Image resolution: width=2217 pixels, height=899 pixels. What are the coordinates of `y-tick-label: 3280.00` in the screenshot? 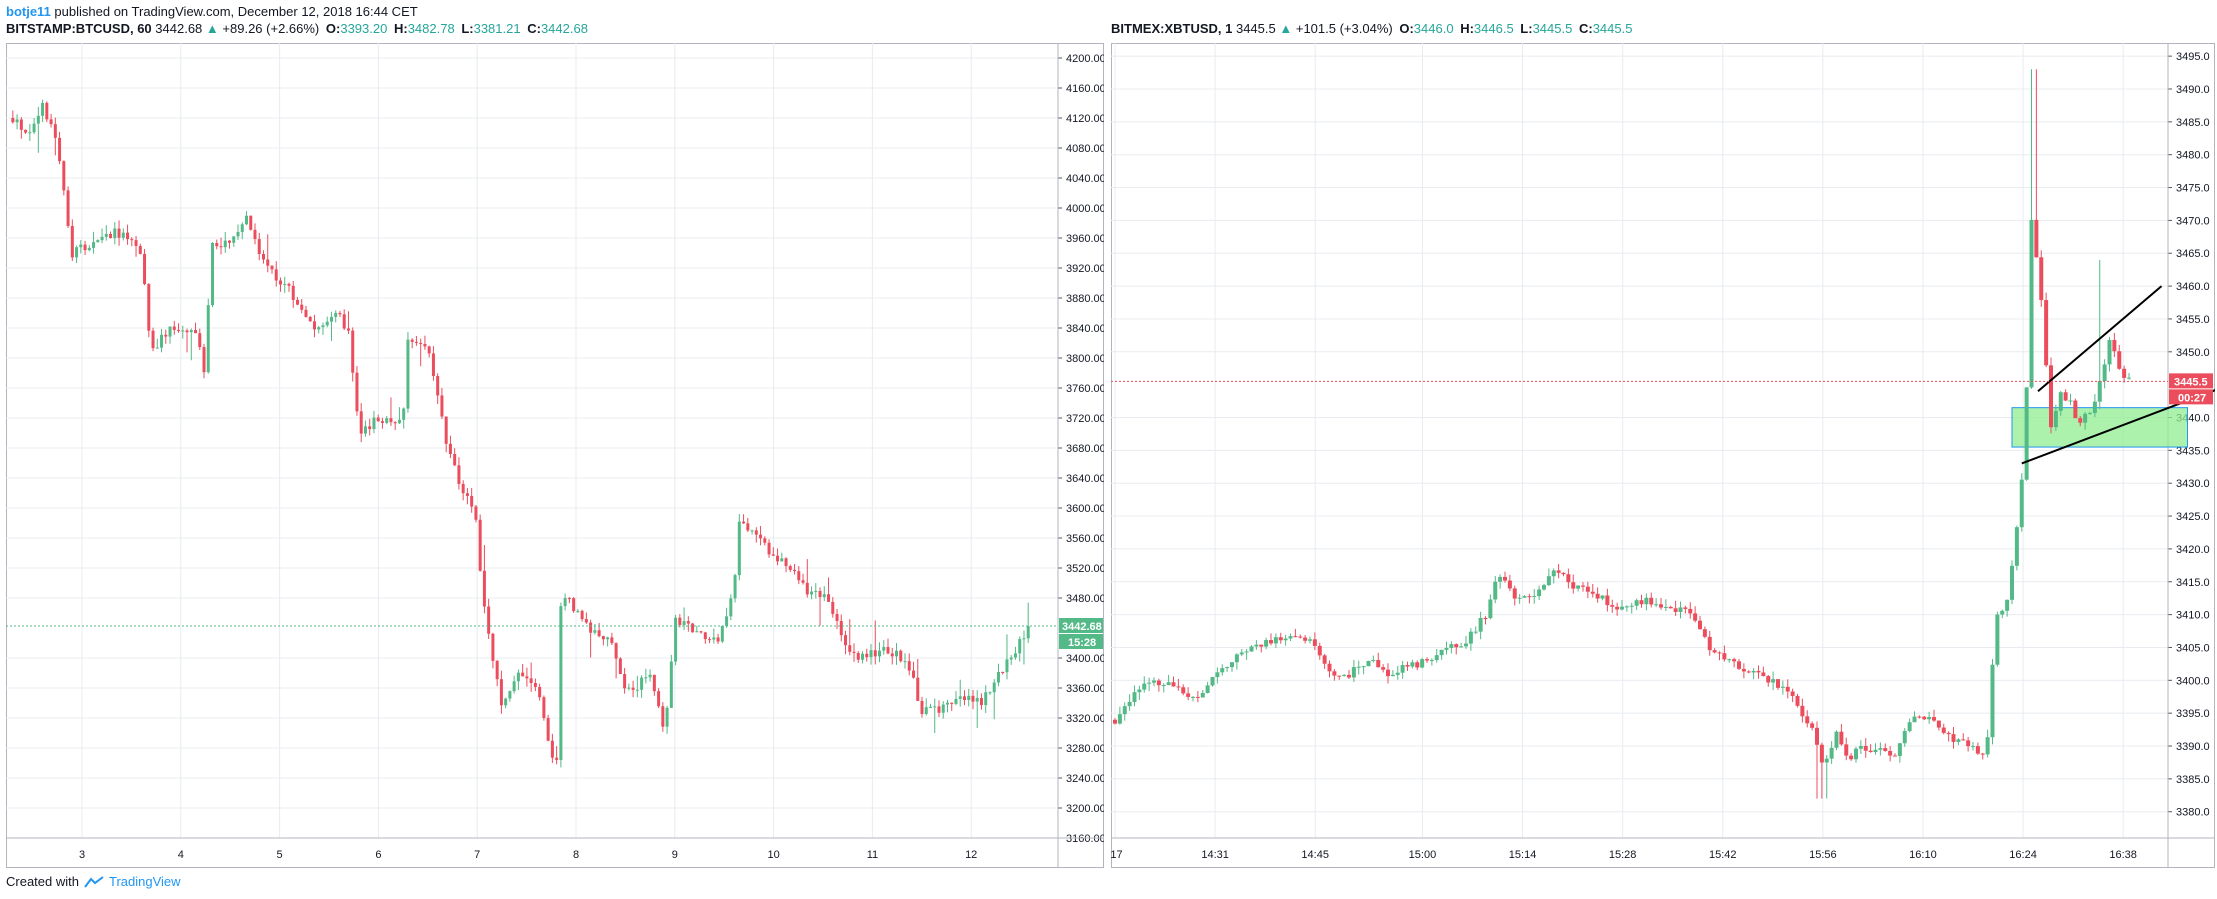 It's located at (1085, 749).